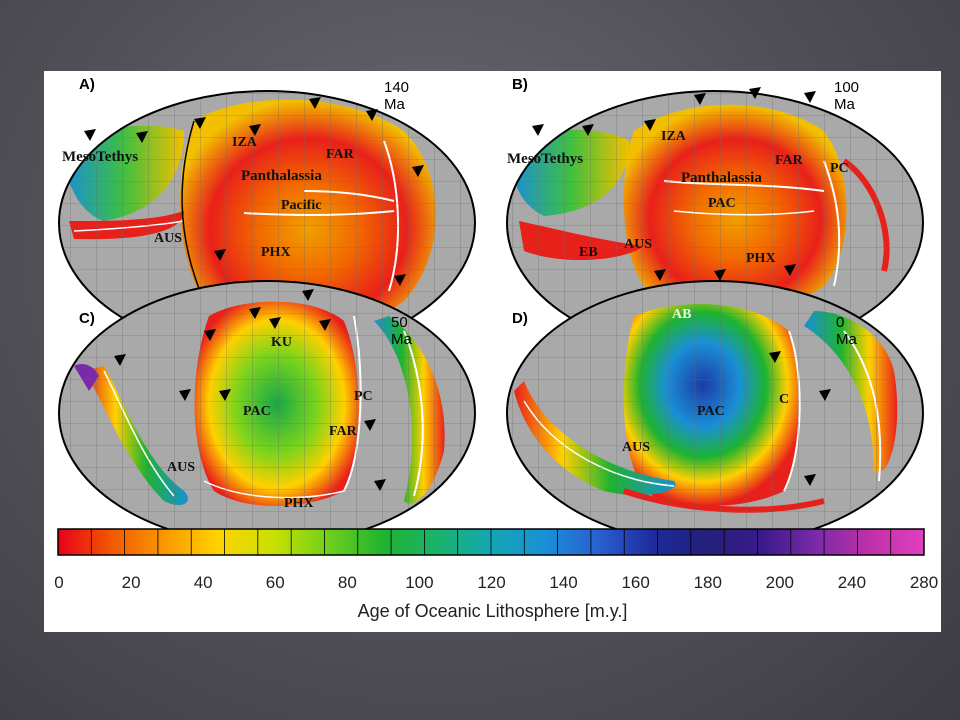 This screenshot has width=960, height=720. I want to click on colorbar-tick-label: 280, so click(924, 582).